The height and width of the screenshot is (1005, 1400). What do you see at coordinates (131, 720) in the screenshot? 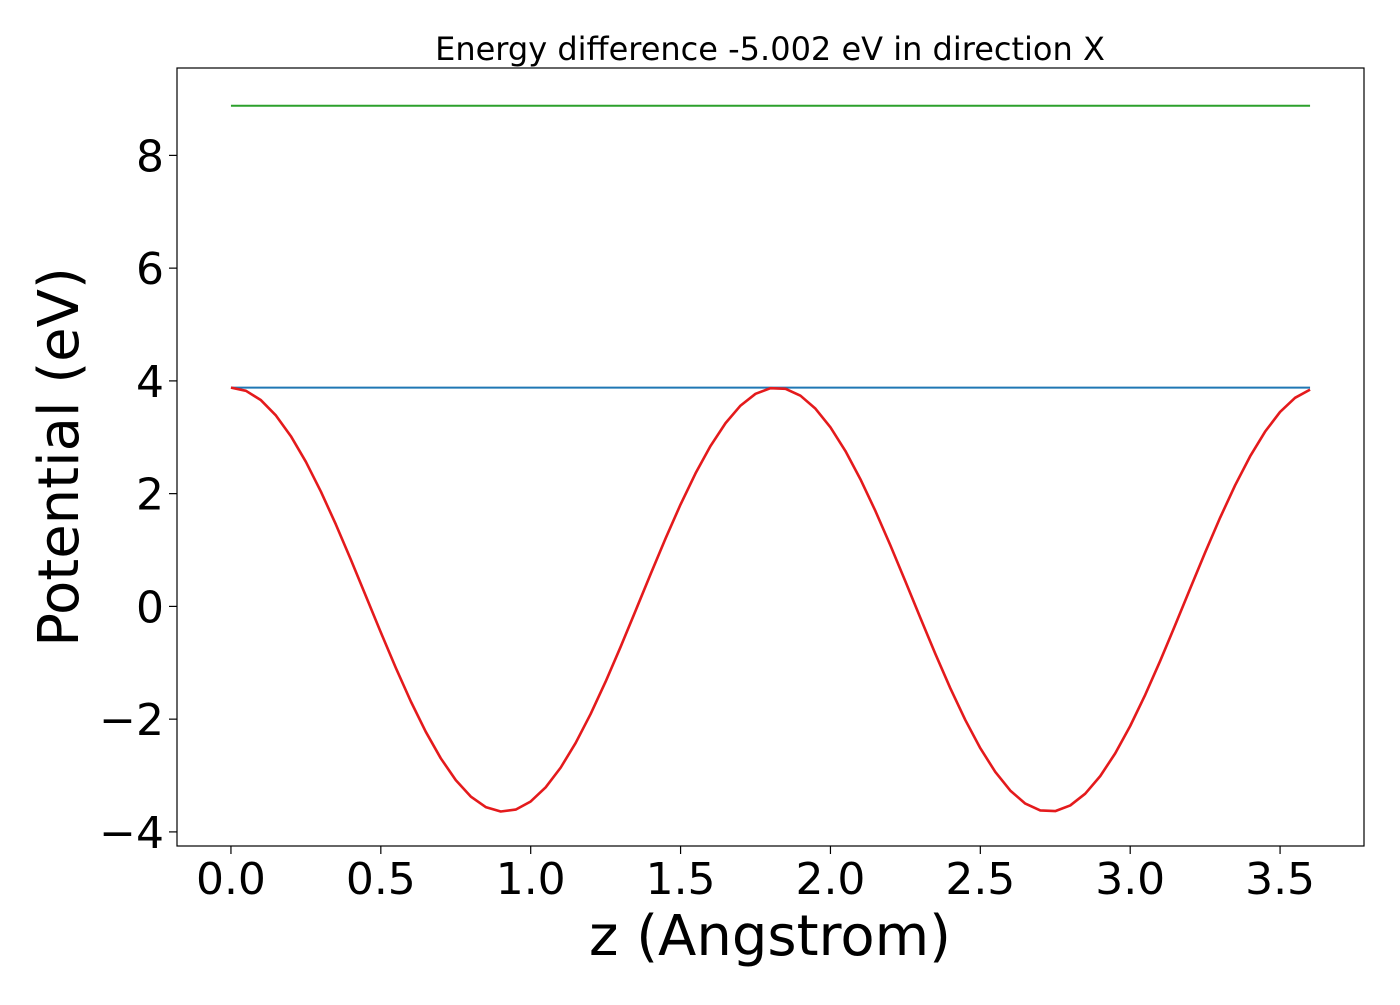
I see `y-tick-label: −2` at bounding box center [131, 720].